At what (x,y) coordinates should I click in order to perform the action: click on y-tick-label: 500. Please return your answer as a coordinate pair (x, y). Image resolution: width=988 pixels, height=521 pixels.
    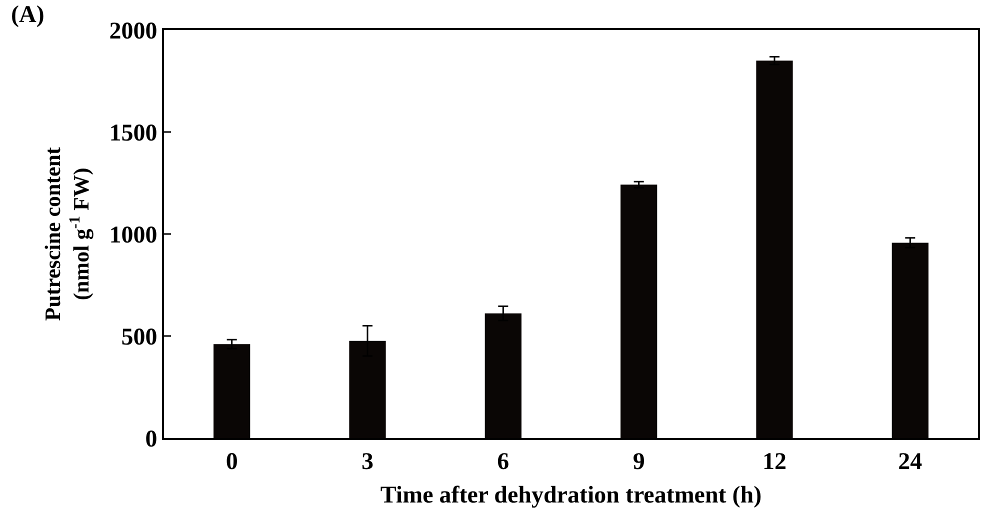
    Looking at the image, I should click on (139, 337).